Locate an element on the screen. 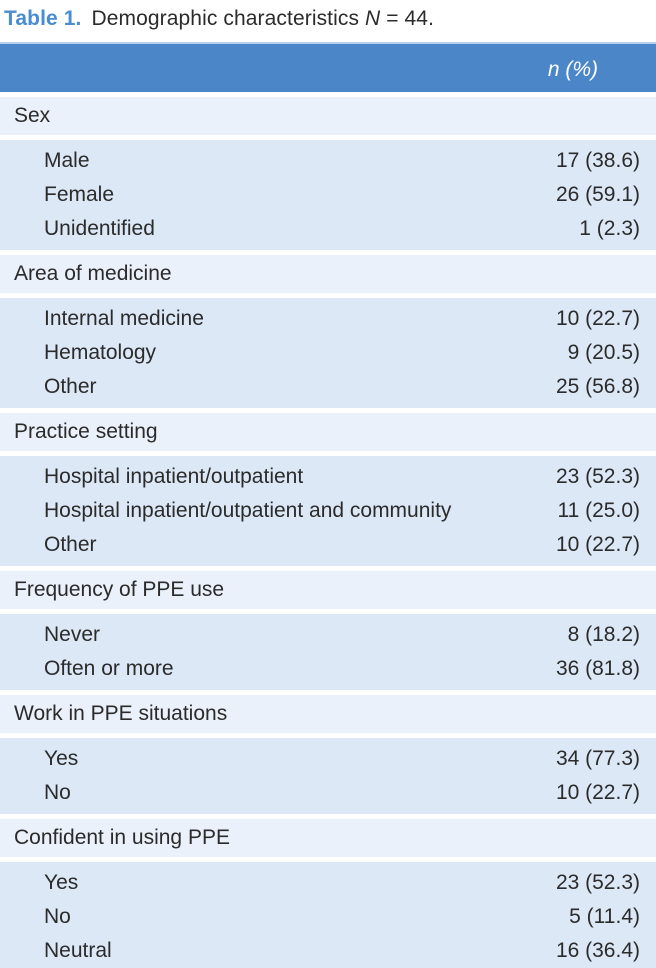  section-title: Work in PPE situations is located at coordinates (121, 713).